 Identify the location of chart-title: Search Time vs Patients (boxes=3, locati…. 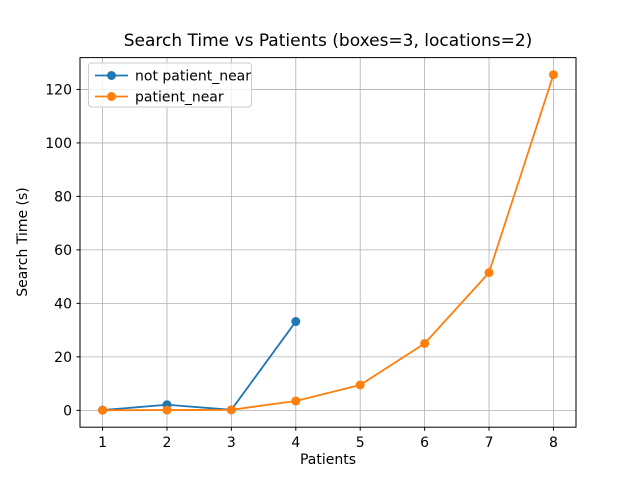
(328, 41).